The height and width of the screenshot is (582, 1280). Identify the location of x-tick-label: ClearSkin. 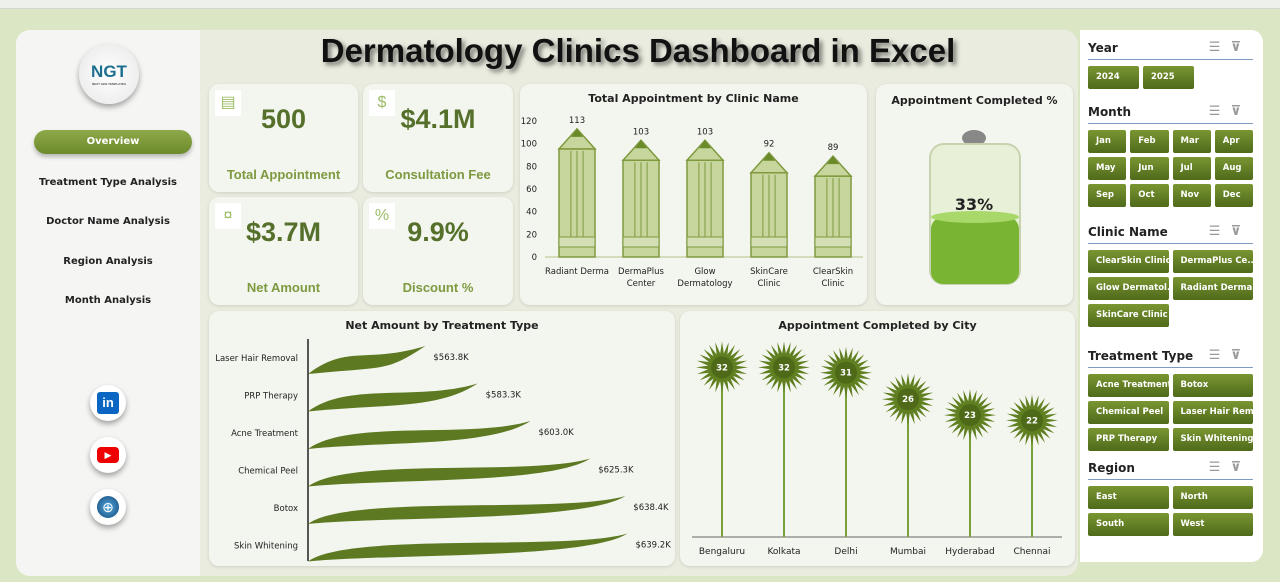
(833, 272).